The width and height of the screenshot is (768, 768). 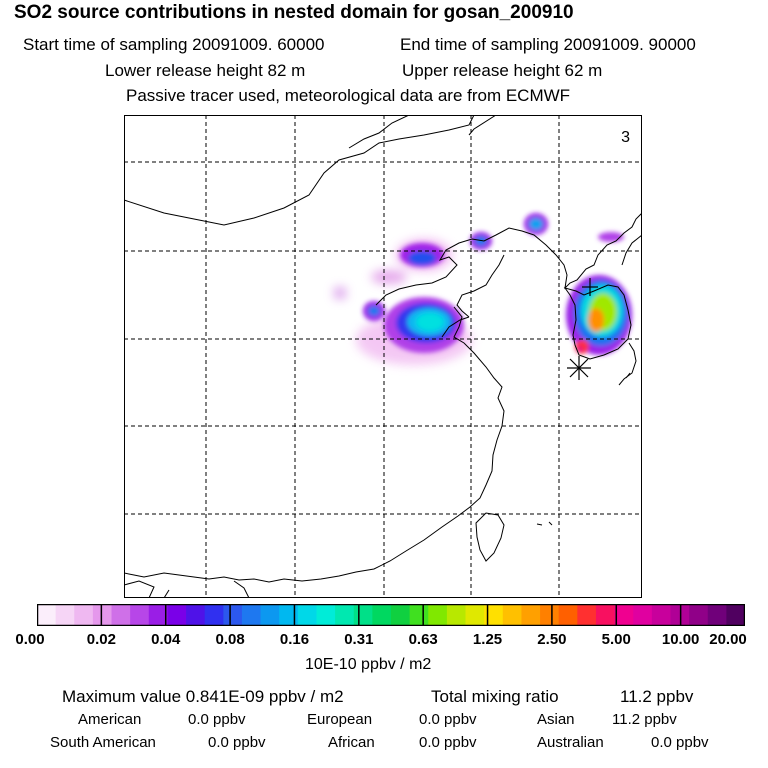 I want to click on end-time-label: End time of sampling 20091009. 90000, so click(x=548, y=44).